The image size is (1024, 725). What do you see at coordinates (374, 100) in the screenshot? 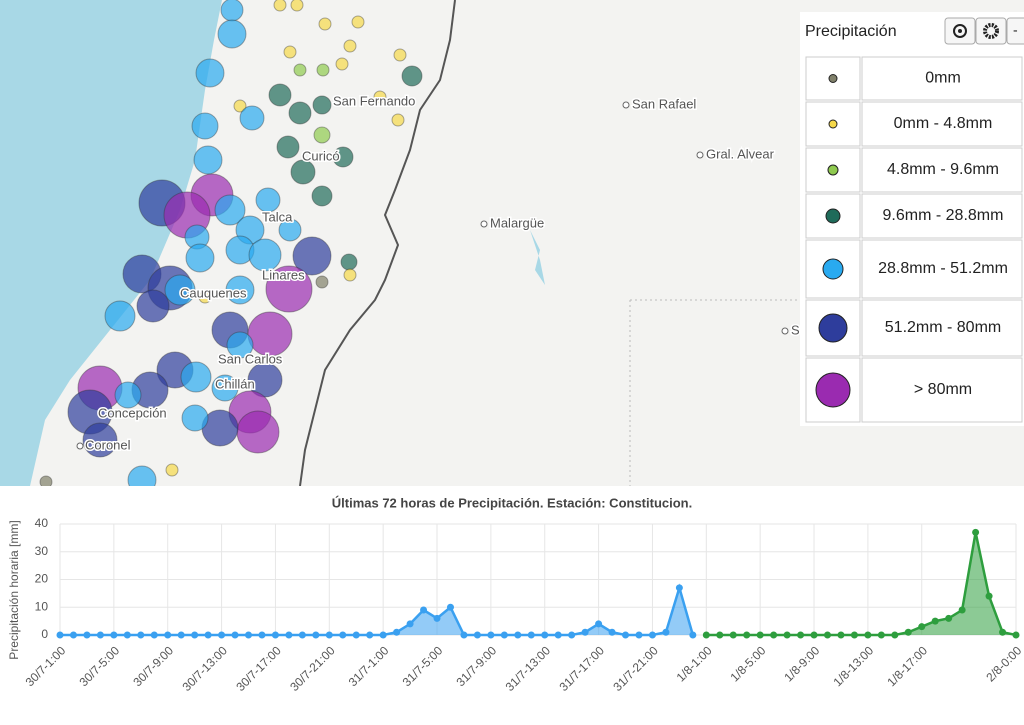
I see `place: San Fernando` at bounding box center [374, 100].